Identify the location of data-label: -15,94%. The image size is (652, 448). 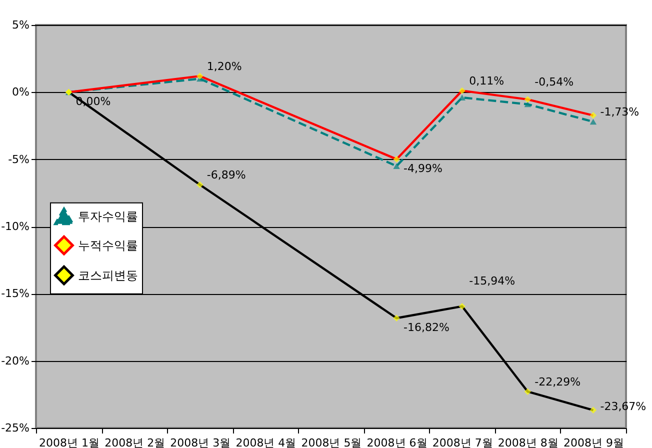
(492, 281).